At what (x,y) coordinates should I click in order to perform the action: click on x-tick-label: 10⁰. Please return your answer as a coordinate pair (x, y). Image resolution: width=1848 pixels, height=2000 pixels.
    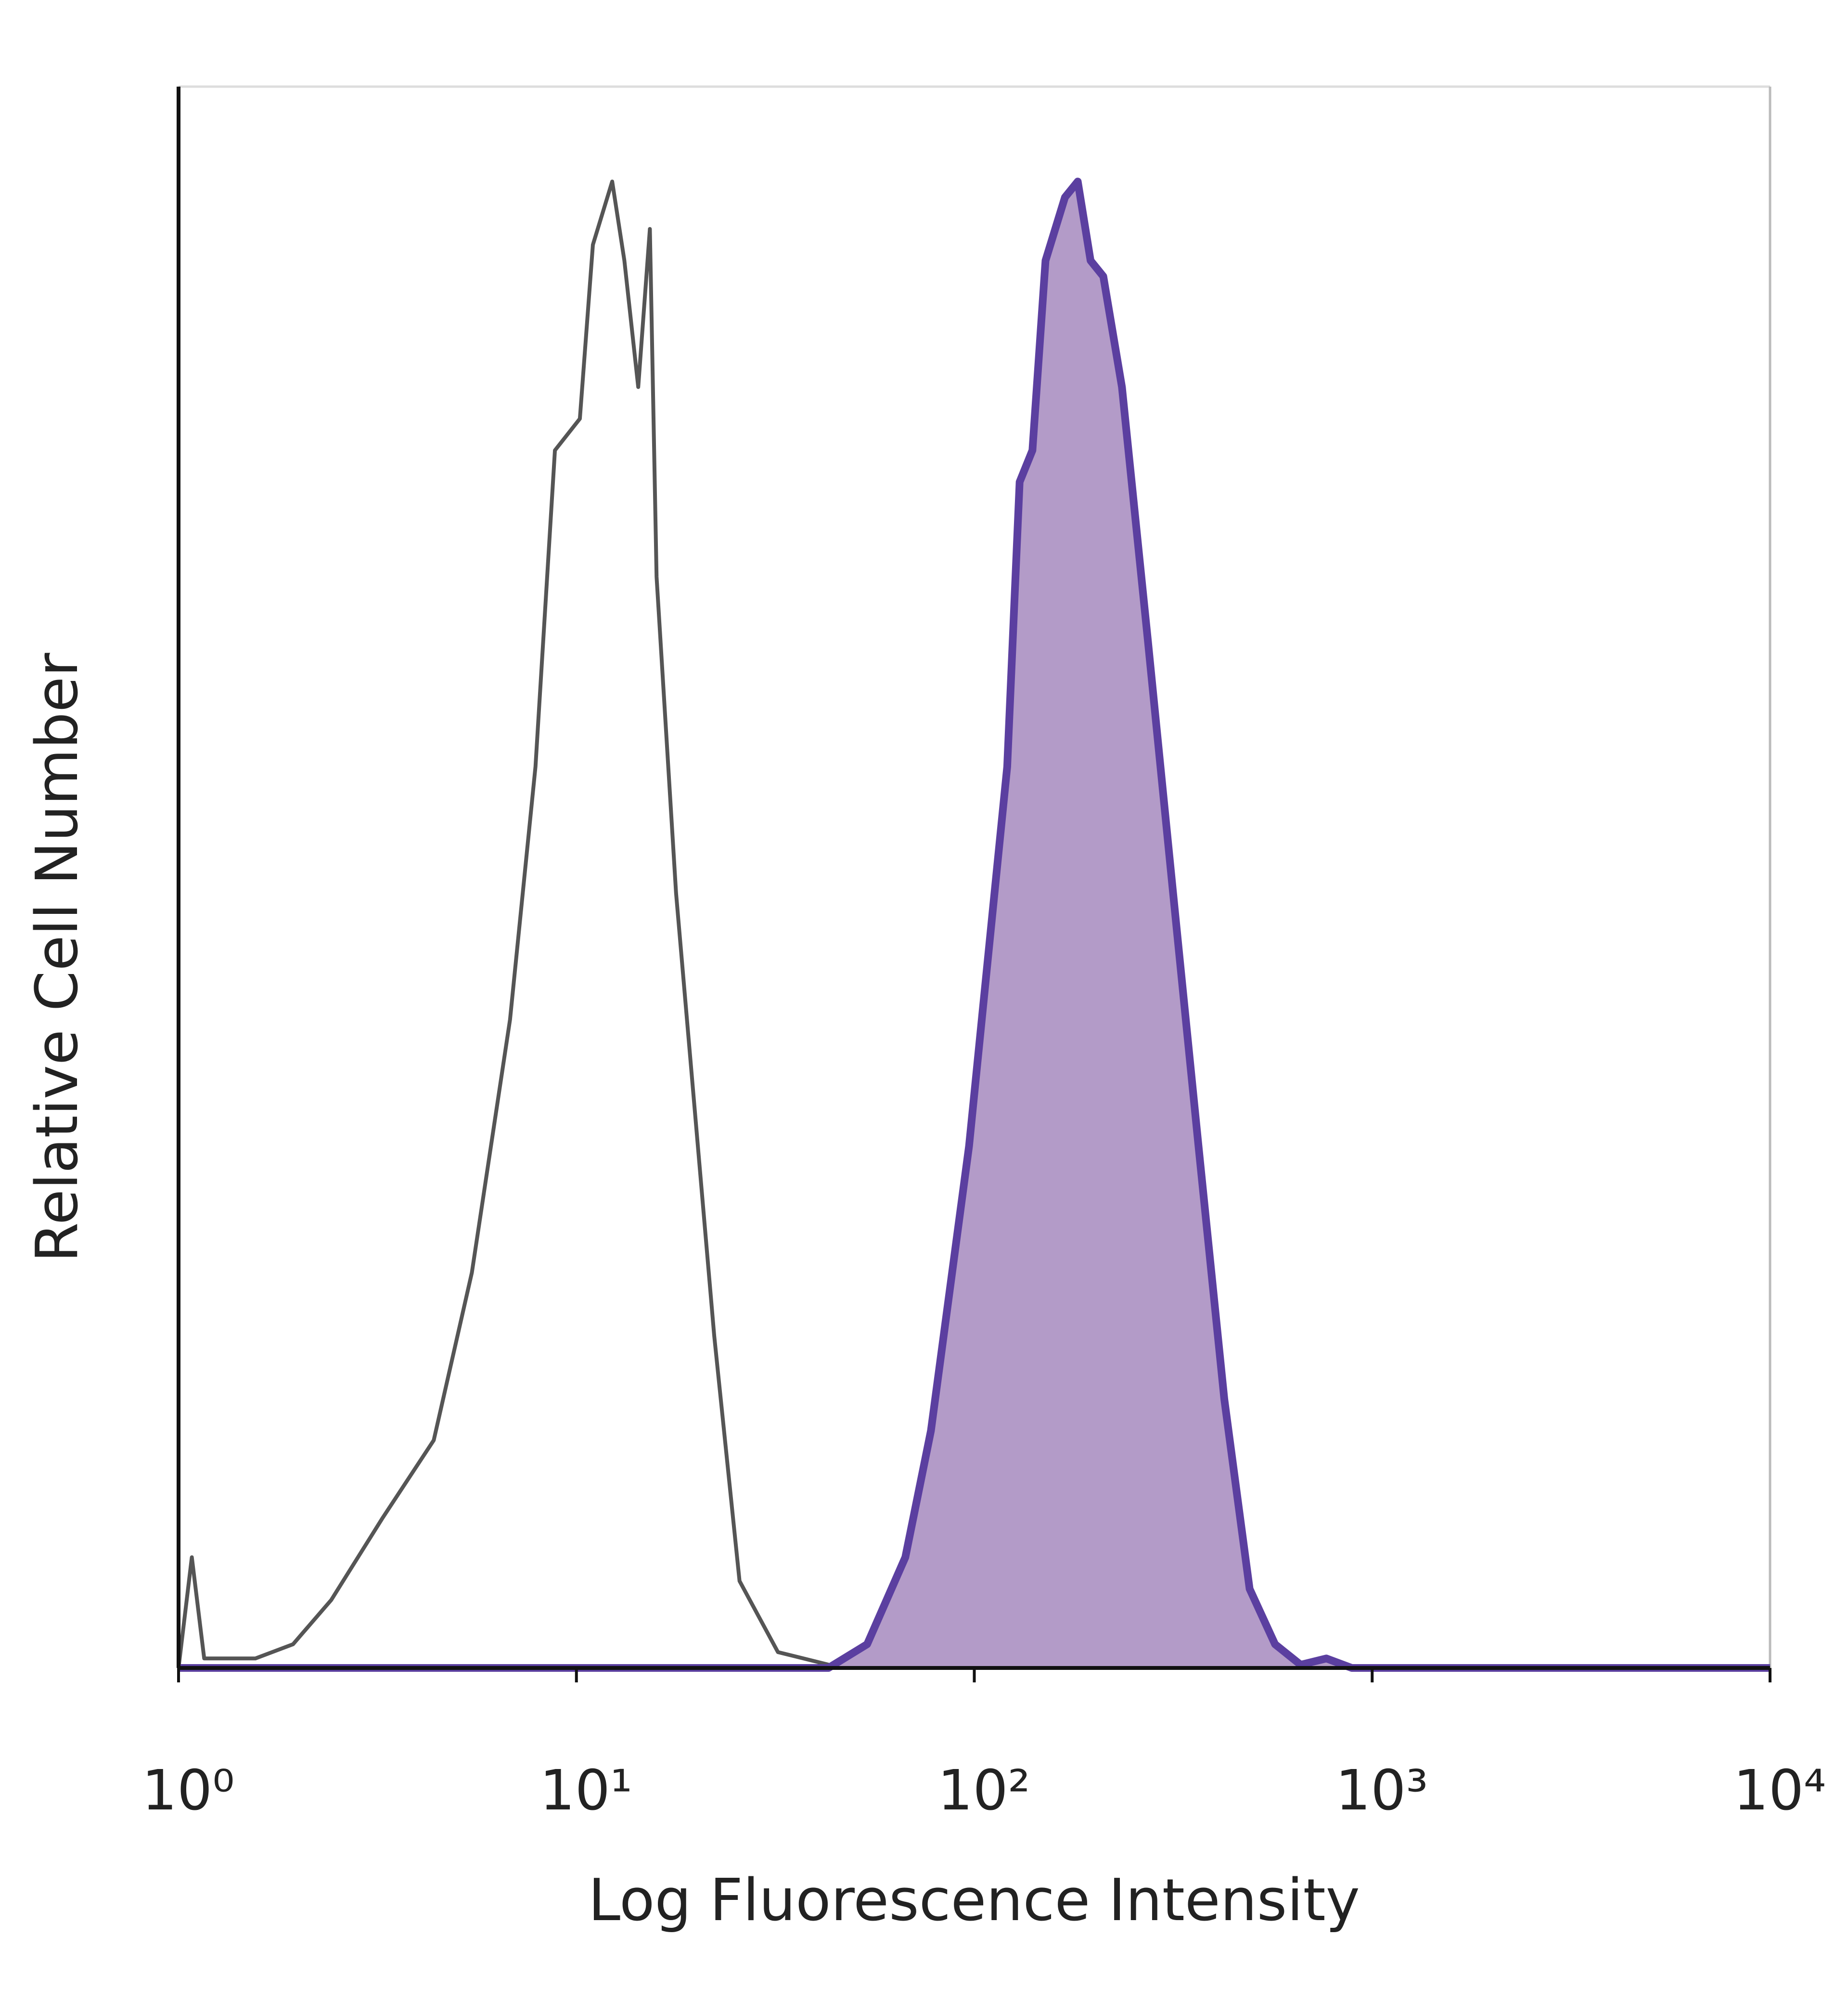
    Looking at the image, I should click on (188, 1790).